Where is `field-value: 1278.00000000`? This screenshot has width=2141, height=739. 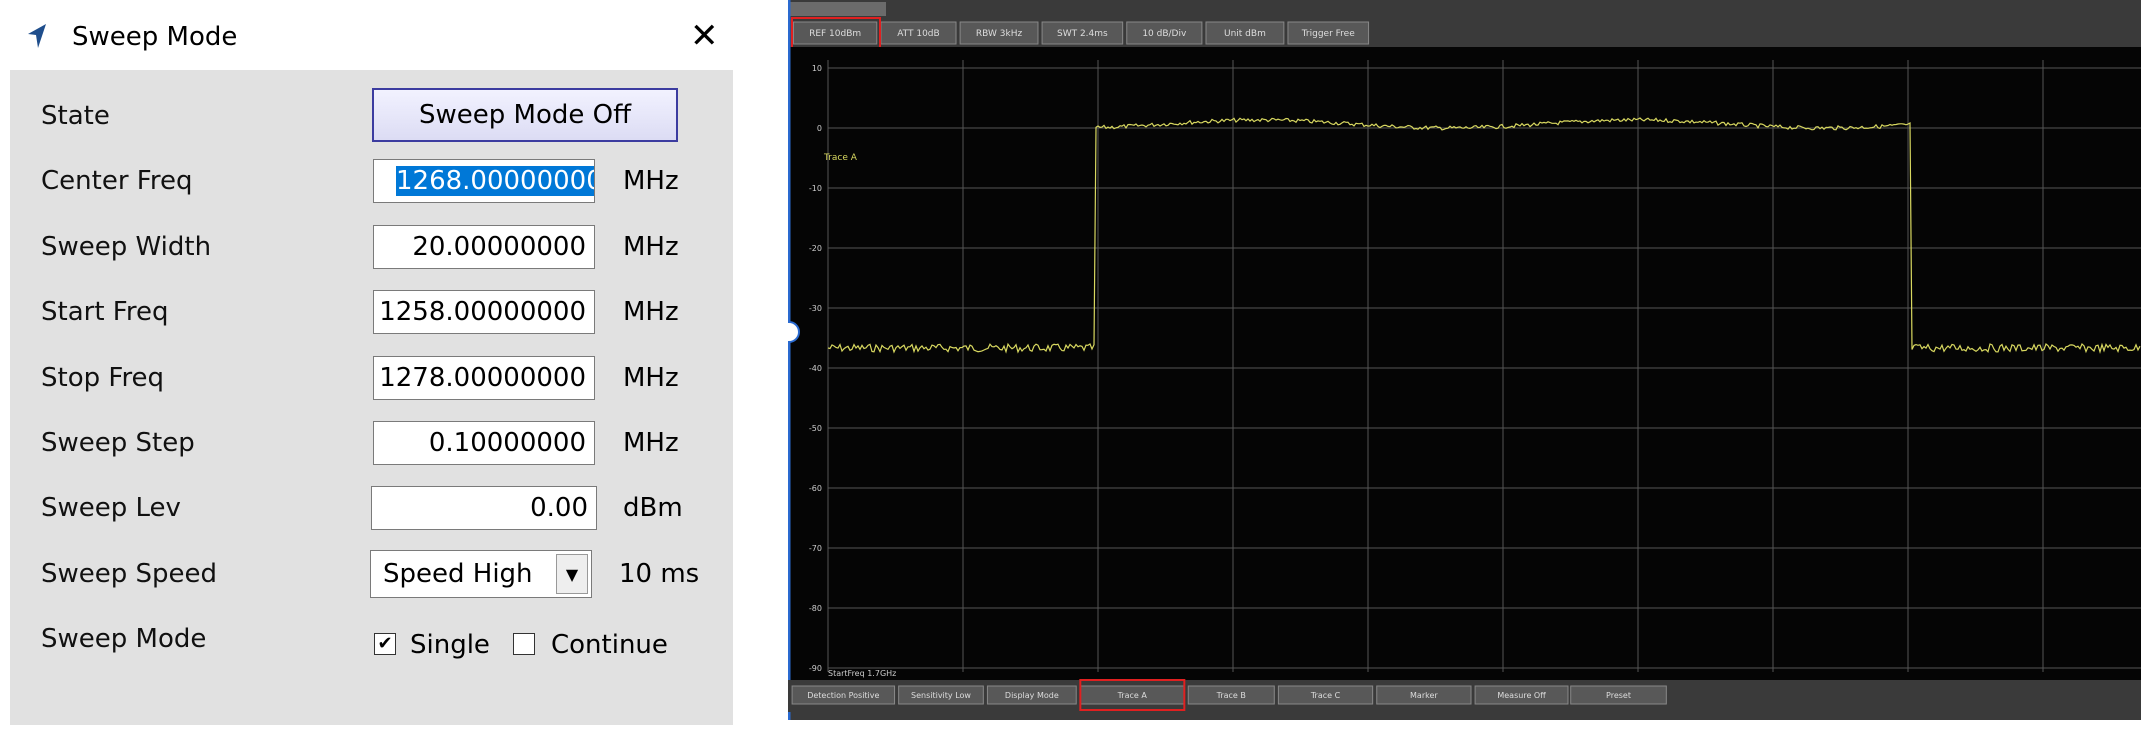
field-value: 1278.00000000 is located at coordinates (482, 377).